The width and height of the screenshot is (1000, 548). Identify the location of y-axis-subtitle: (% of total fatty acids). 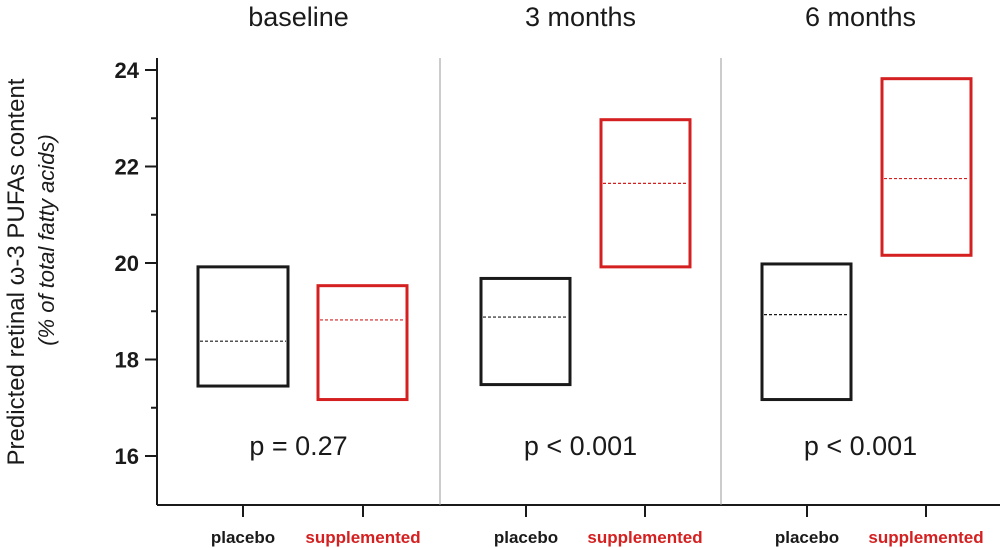
(46, 240).